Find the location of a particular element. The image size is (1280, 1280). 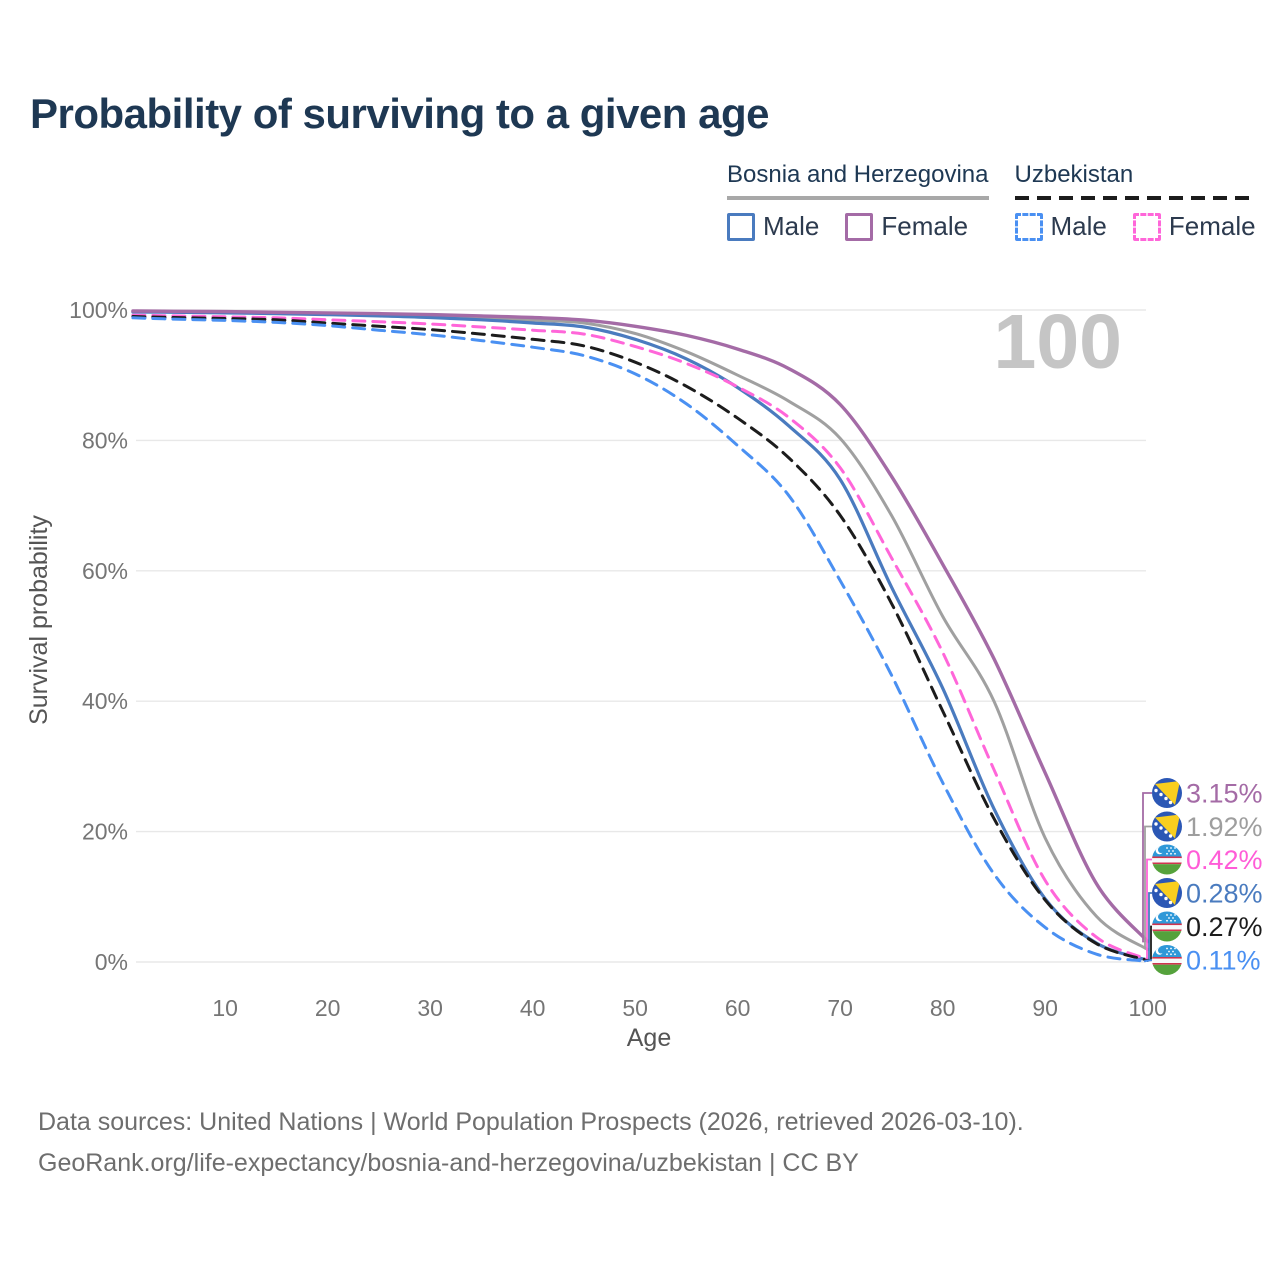

legend-item-bosnia-male: Male is located at coordinates (773, 226).